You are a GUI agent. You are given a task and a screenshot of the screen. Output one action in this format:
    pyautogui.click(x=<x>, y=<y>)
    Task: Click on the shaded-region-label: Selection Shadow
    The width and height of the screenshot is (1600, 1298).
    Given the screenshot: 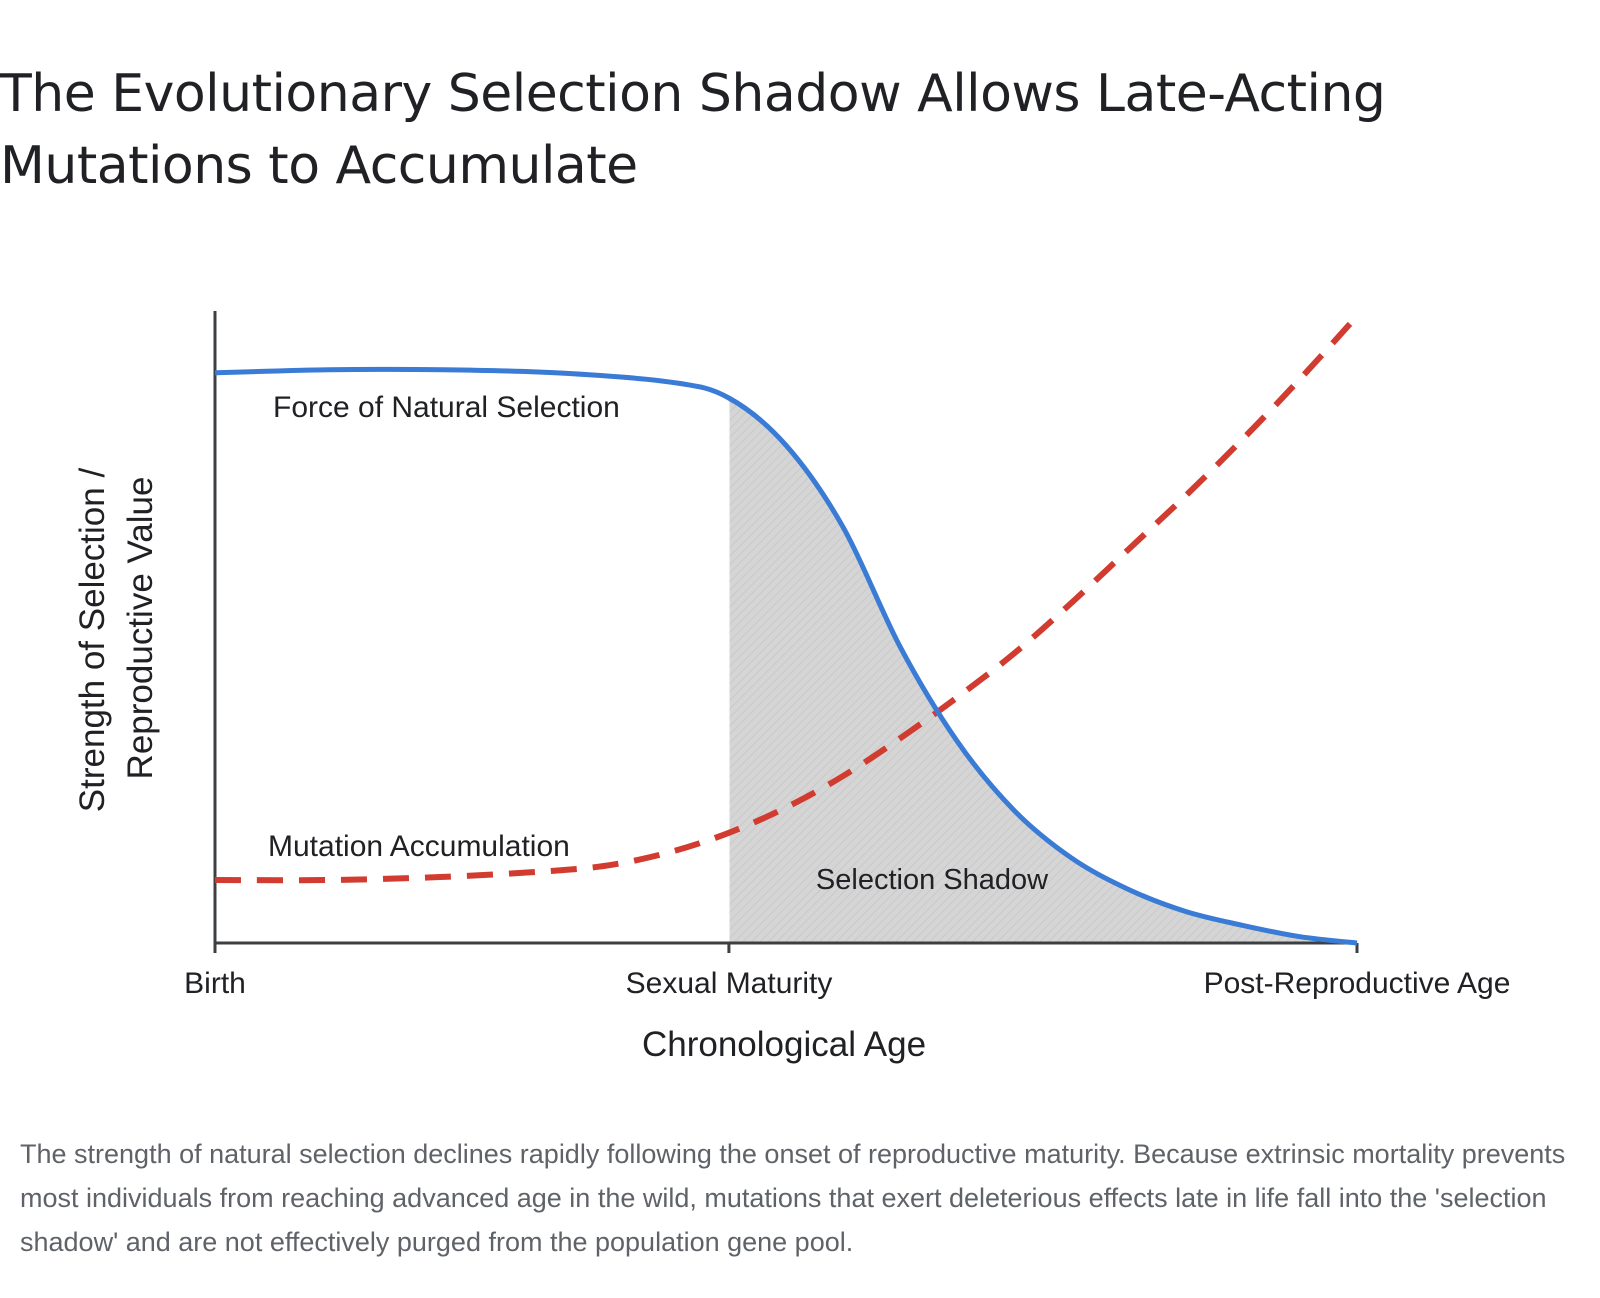 What is the action you would take?
    pyautogui.click(x=932, y=880)
    